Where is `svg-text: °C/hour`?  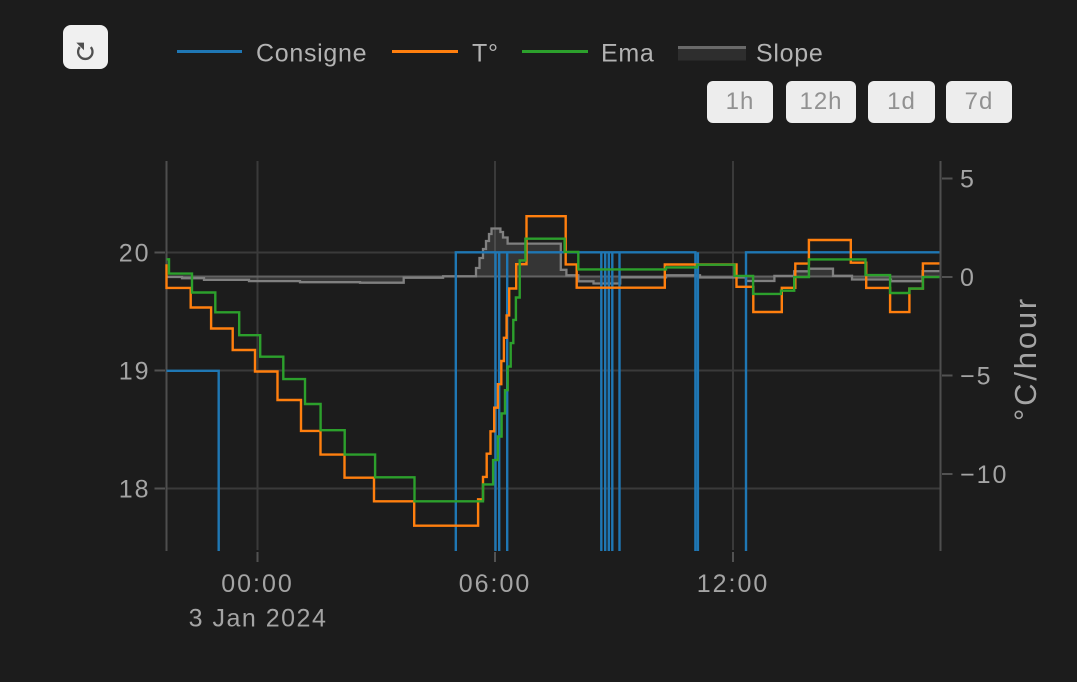 svg-text: °C/hour is located at coordinates (1025, 358).